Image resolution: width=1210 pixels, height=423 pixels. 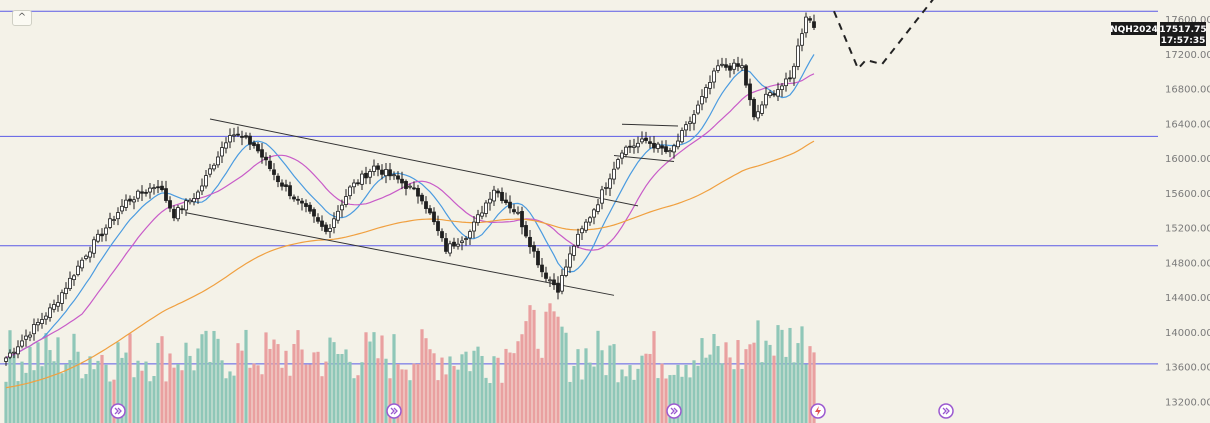 What do you see at coordinates (1187, 194) in the screenshot?
I see `price-tick-label: 15600.00` at bounding box center [1187, 194].